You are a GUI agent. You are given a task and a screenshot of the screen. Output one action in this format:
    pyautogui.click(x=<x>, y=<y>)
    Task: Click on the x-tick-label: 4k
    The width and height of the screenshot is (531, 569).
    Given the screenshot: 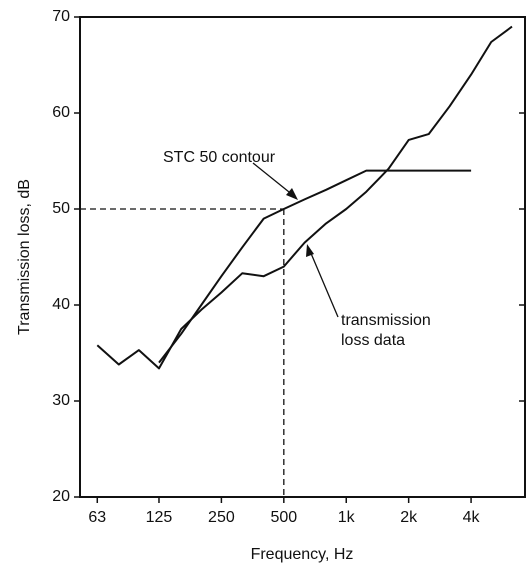 What is the action you would take?
    pyautogui.click(x=472, y=517)
    